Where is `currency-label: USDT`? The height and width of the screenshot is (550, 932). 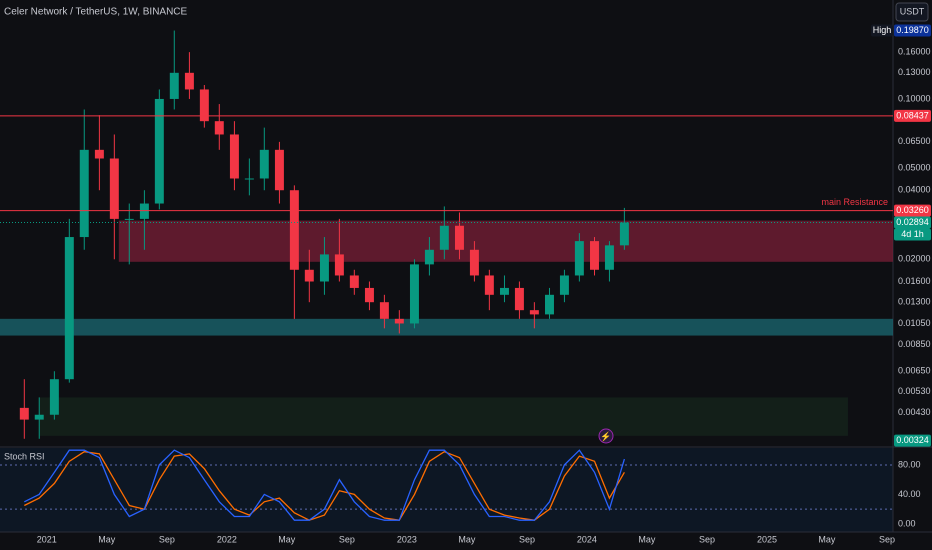
currency-label: USDT is located at coordinates (912, 11).